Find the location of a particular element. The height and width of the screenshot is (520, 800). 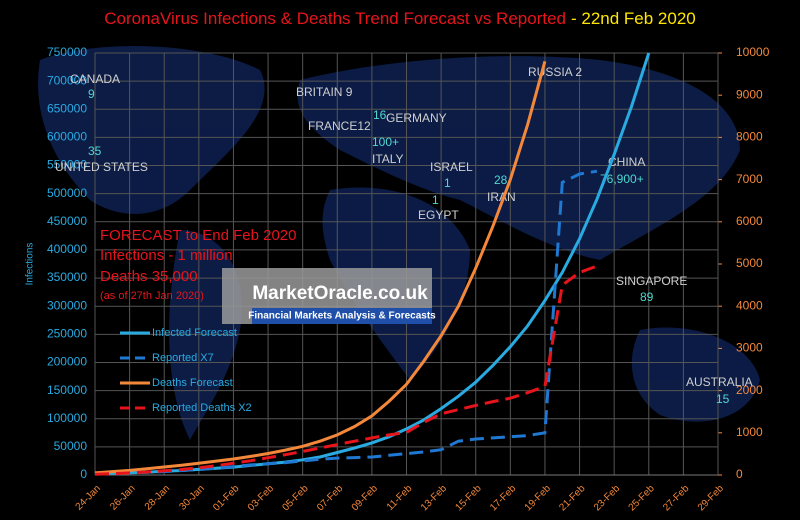

map-label: CANADA is located at coordinates (95, 79).